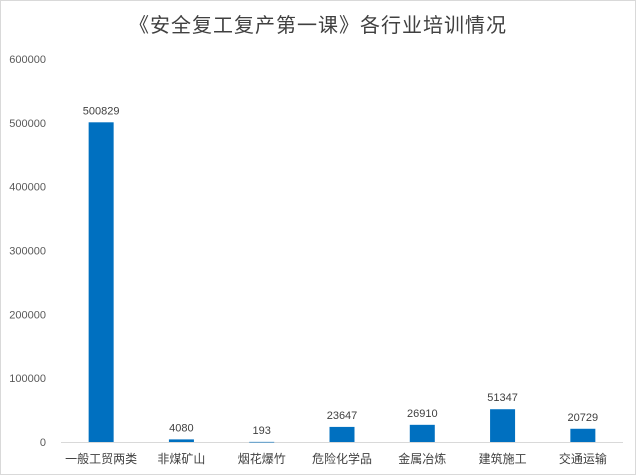 The width and height of the screenshot is (636, 475). Describe the element at coordinates (318, 25) in the screenshot. I see `chart-title: 《安全复工复产第一课》各行业培训情况` at that location.